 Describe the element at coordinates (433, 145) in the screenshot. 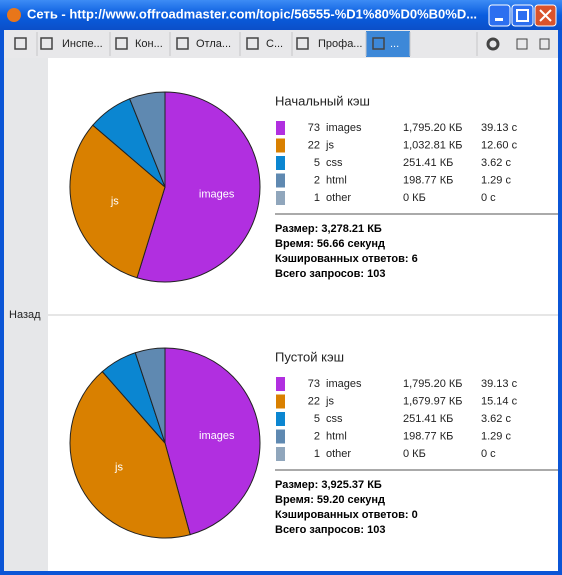

I see `size: 1,032.81 КБ` at that location.